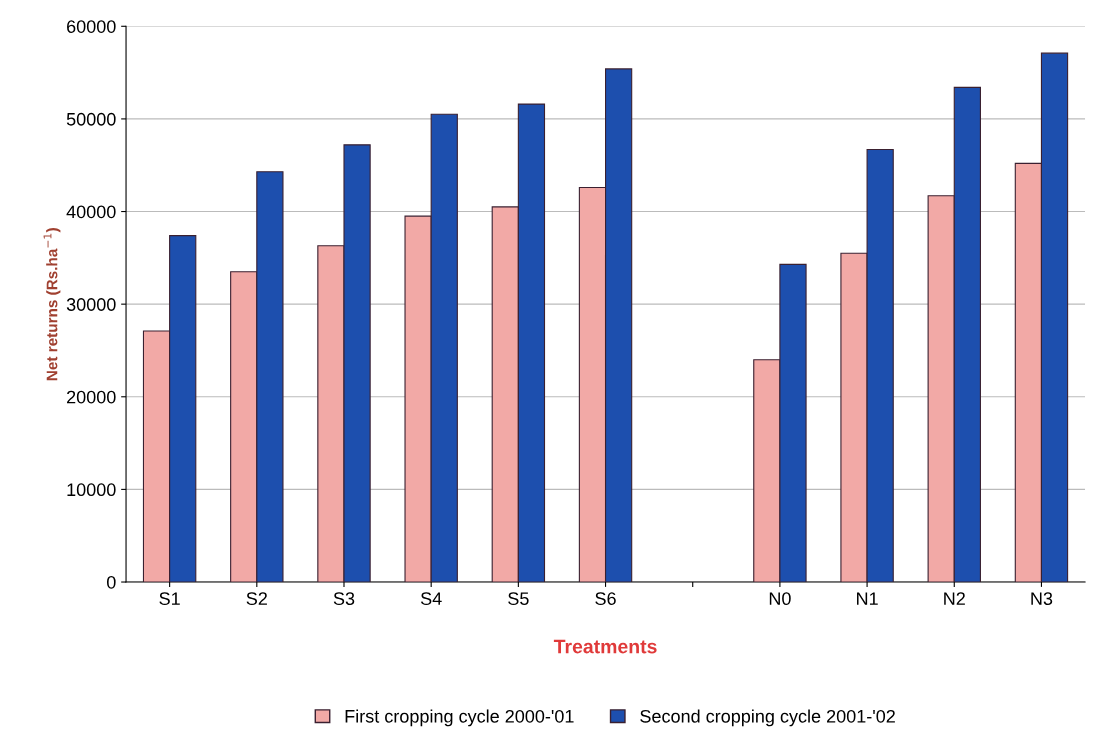  Describe the element at coordinates (867, 598) in the screenshot. I see `x-tick-label: N1` at that location.